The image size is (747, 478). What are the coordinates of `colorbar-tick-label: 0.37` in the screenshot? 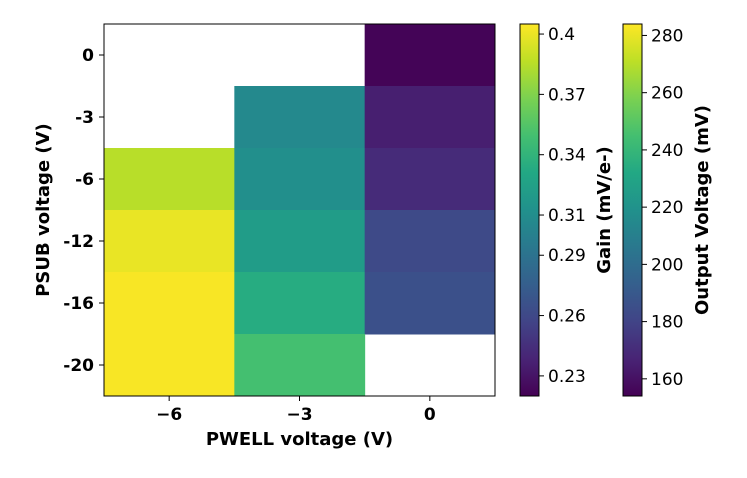 It's located at (567, 95).